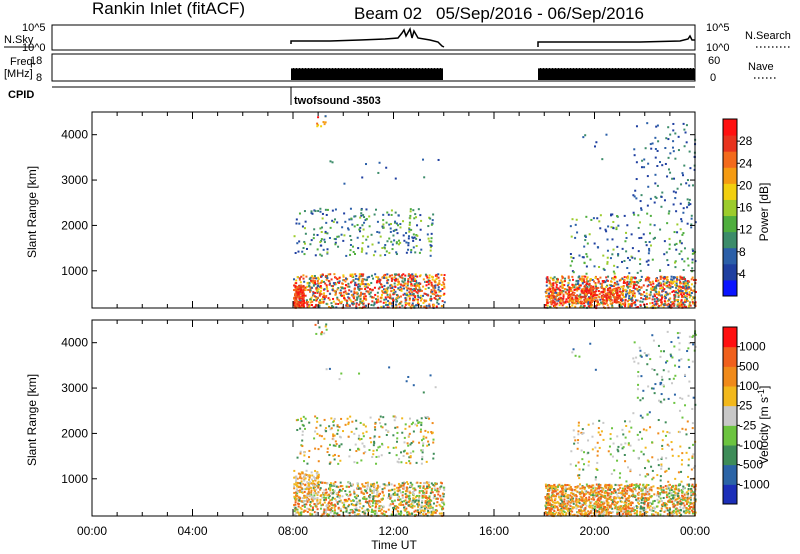 This screenshot has height=554, width=800. What do you see at coordinates (74, 180) in the screenshot?
I see `y-tick-label: 3000` at bounding box center [74, 180].